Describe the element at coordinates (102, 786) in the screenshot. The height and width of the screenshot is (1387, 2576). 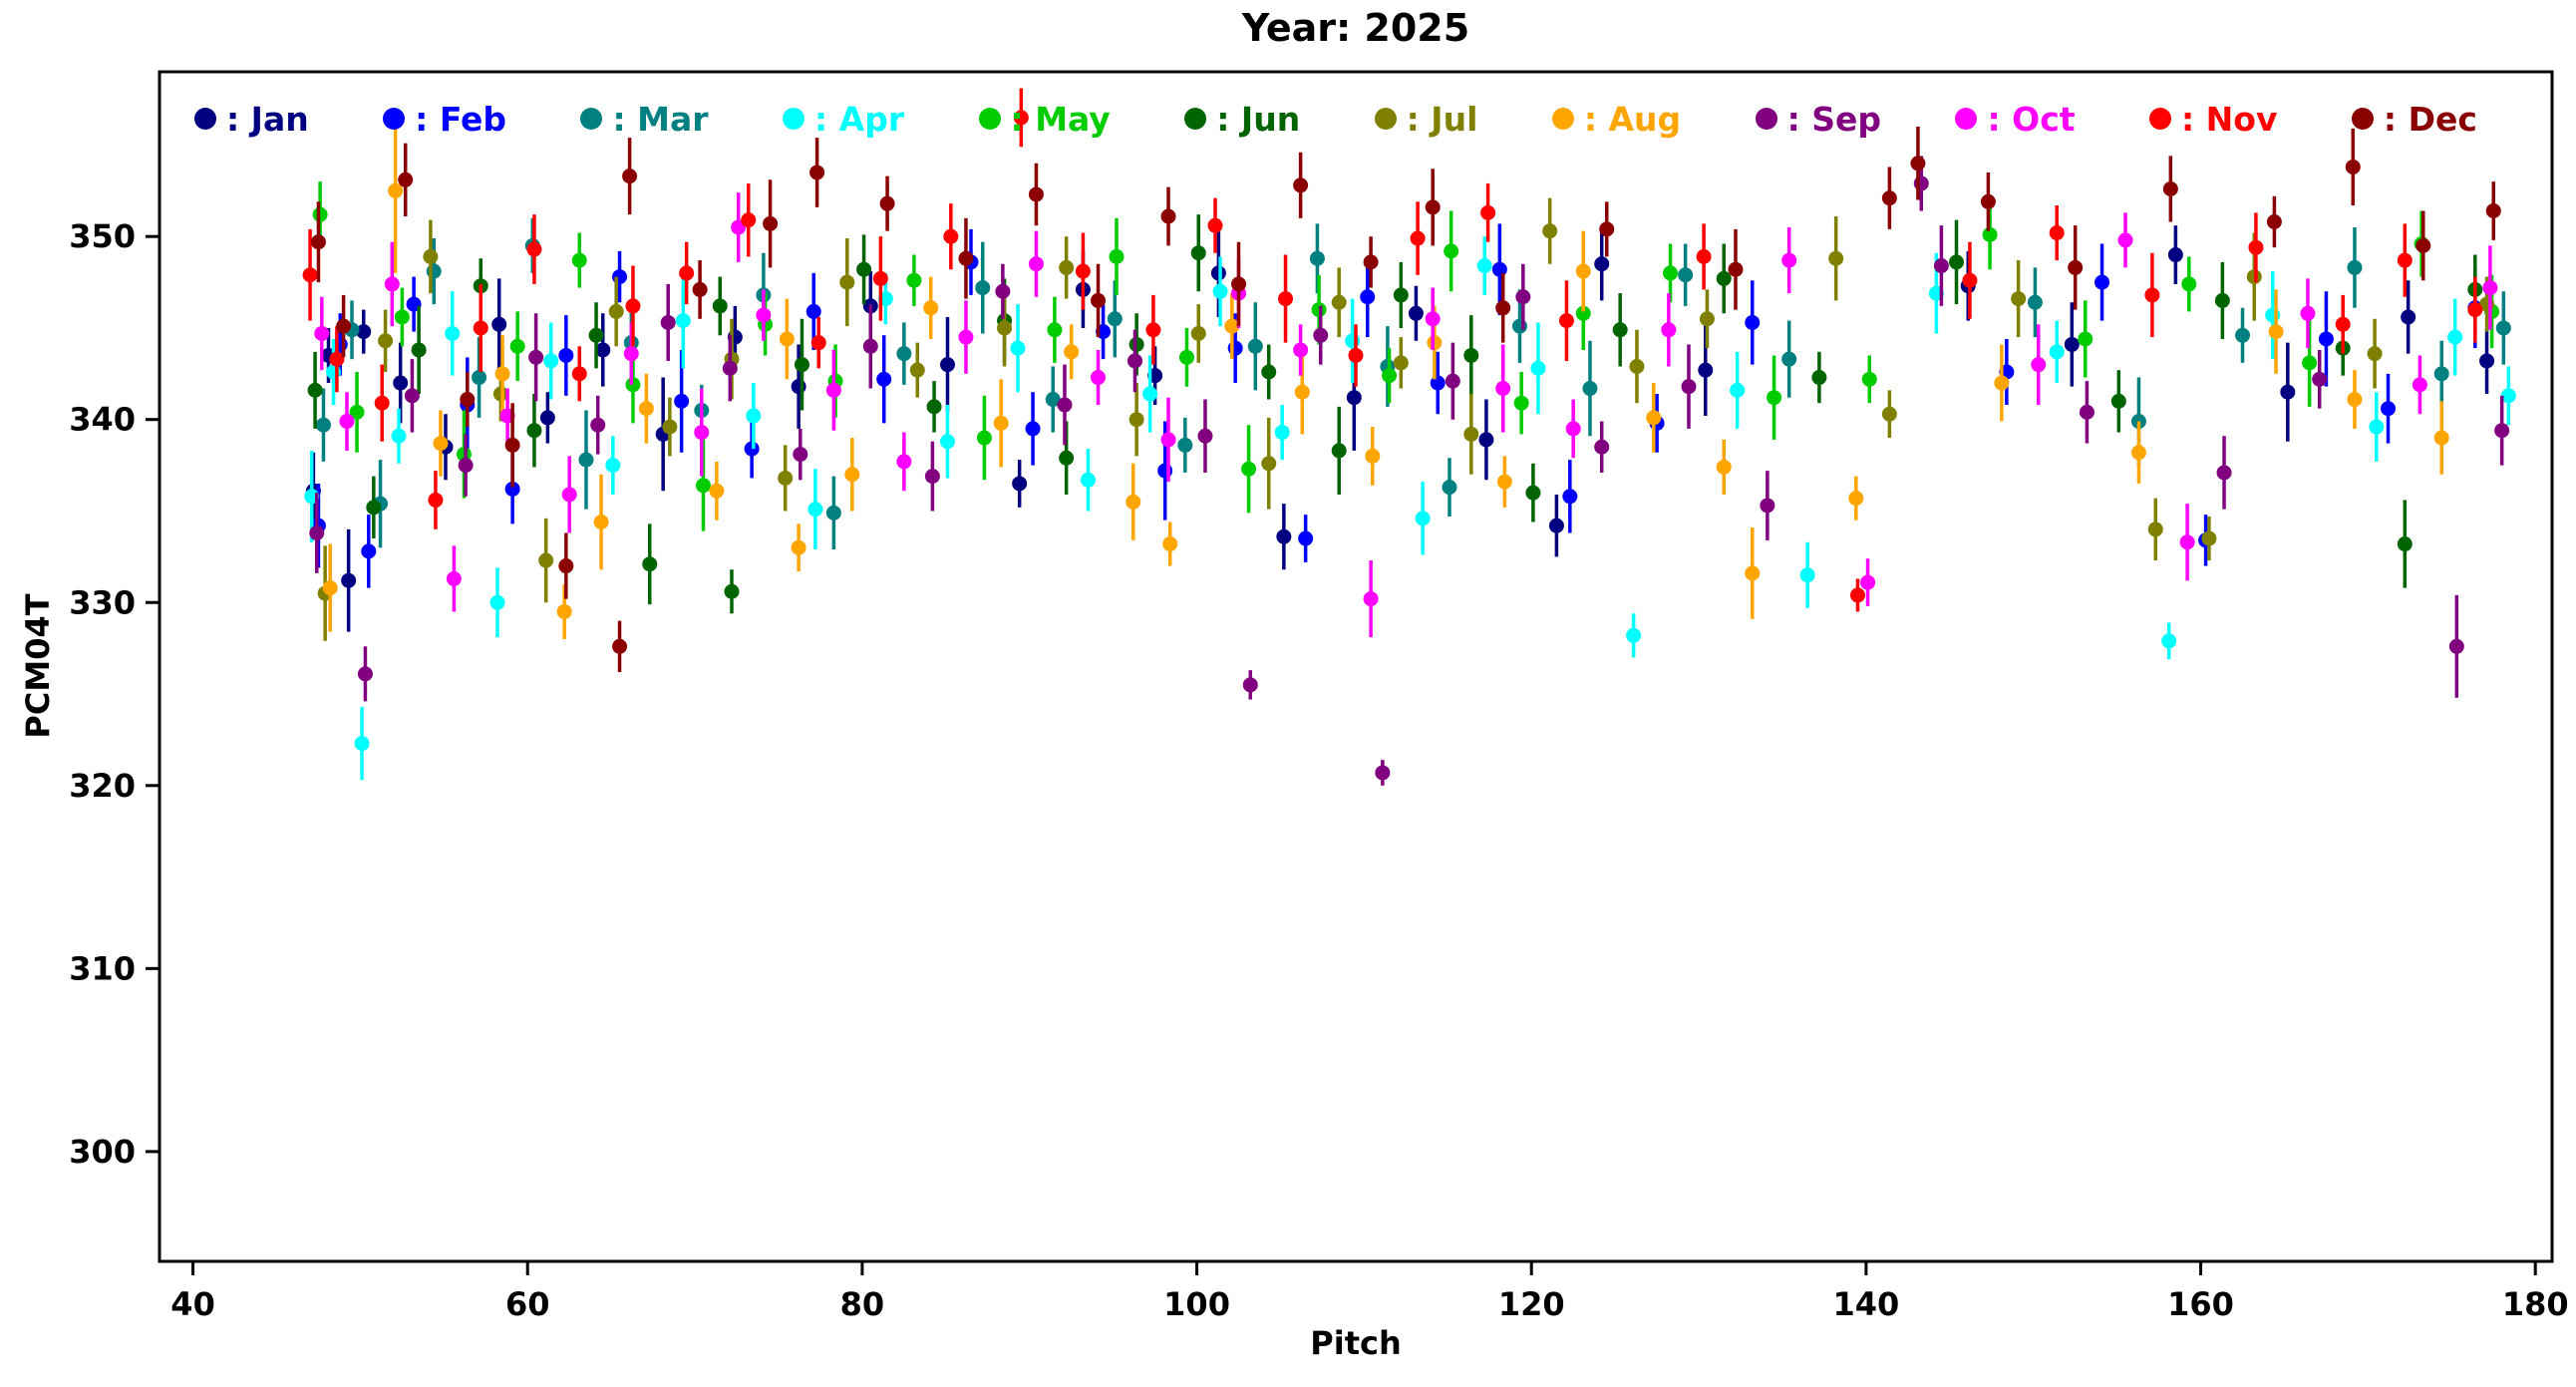
I see `y-tick-label: 320` at that location.